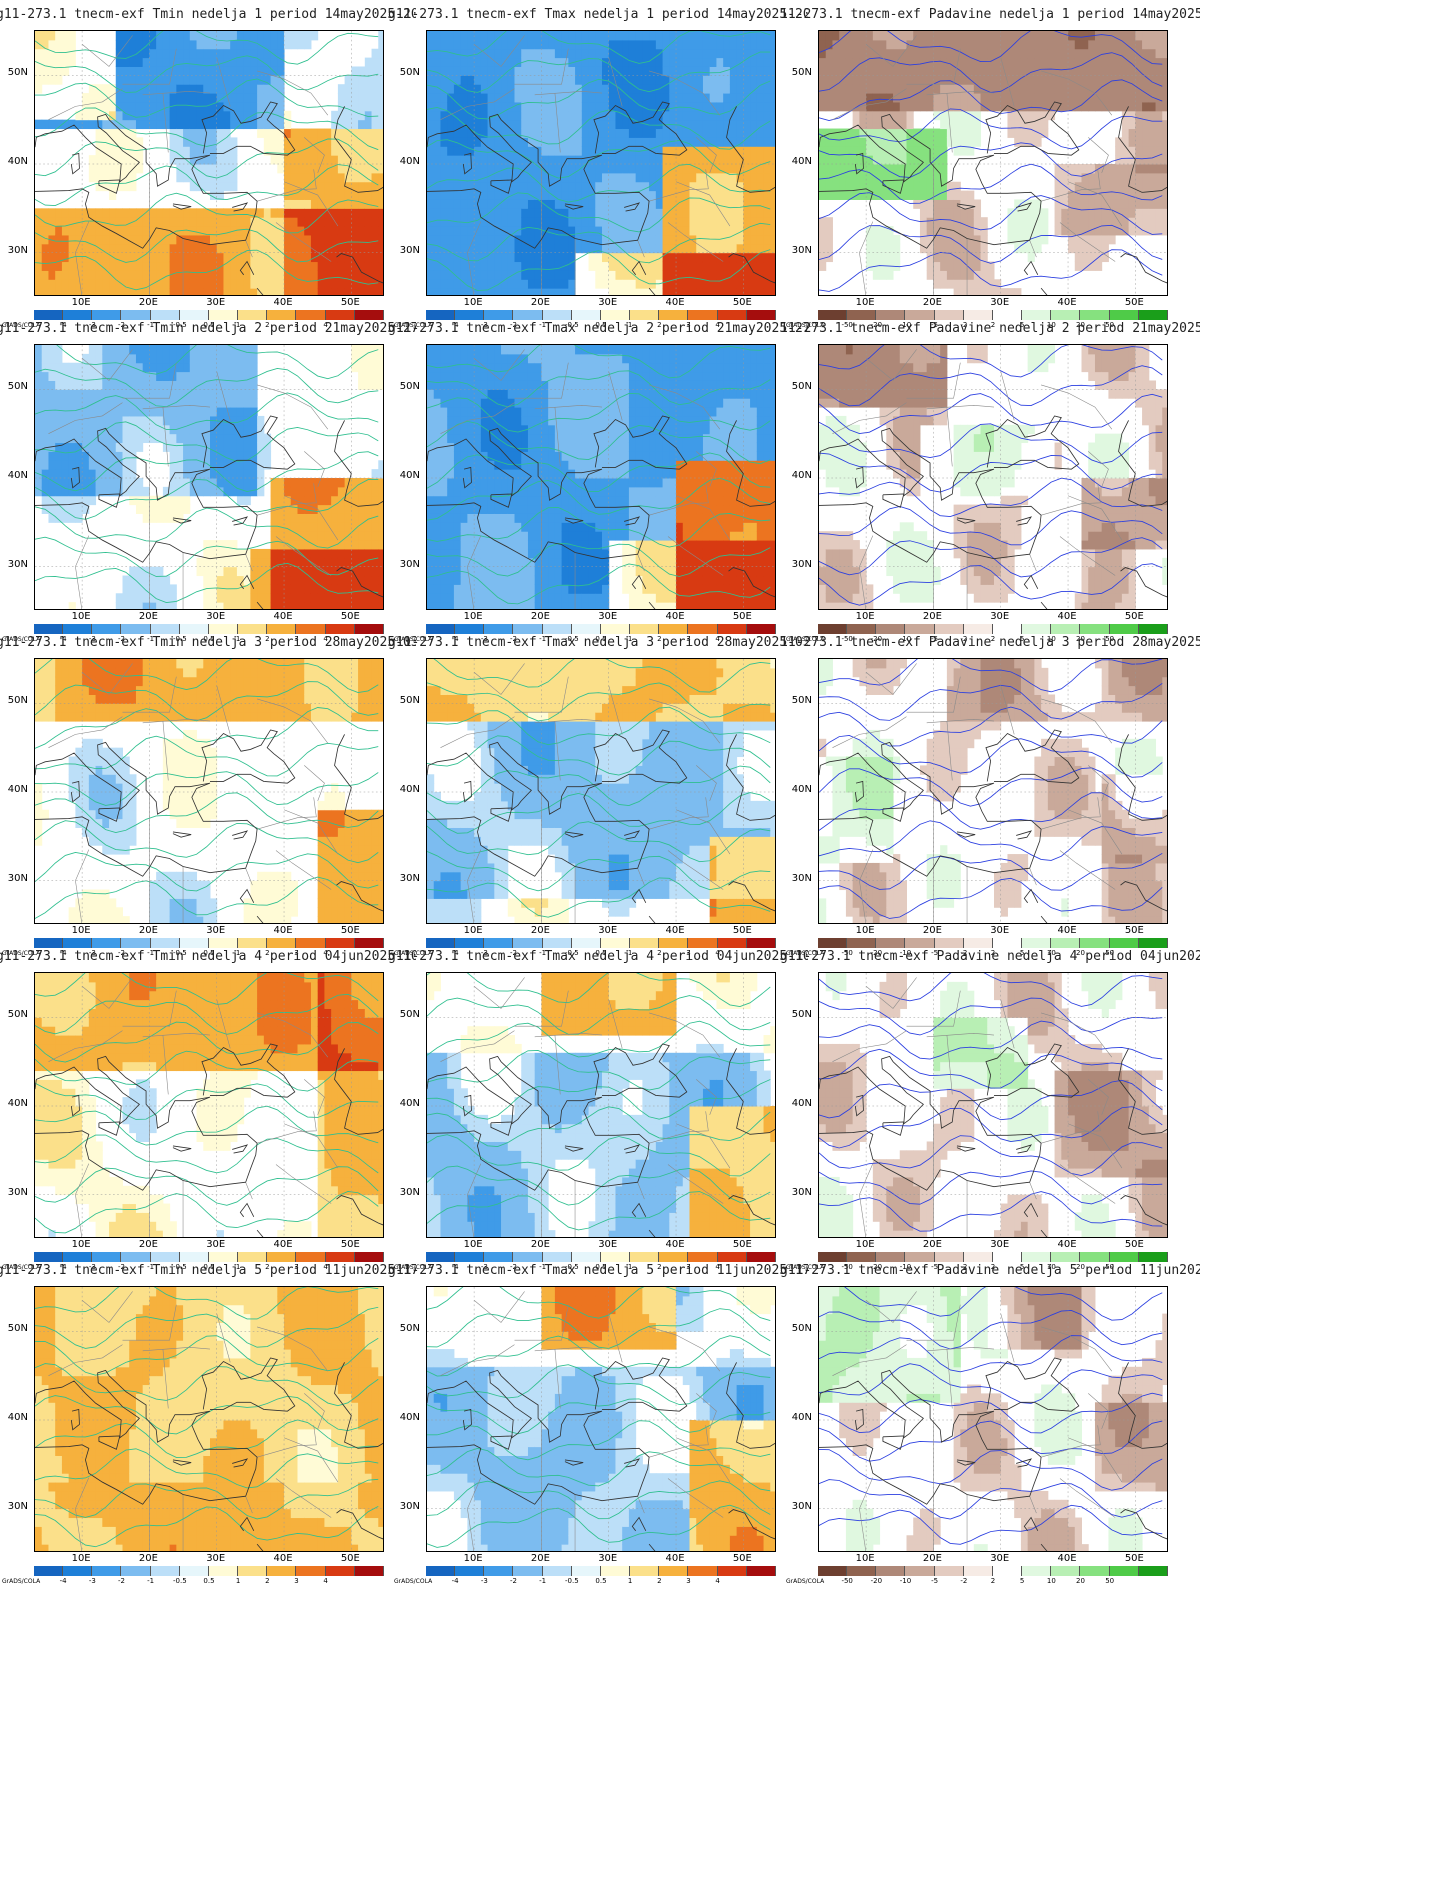  I want to click on anomaly-map, so click(601, 163).